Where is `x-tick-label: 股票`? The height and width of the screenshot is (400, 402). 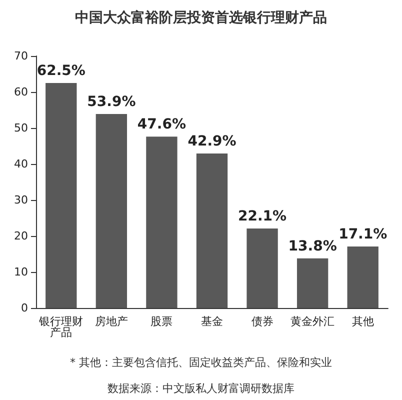
x-tick-label: 股票 is located at coordinates (161, 321).